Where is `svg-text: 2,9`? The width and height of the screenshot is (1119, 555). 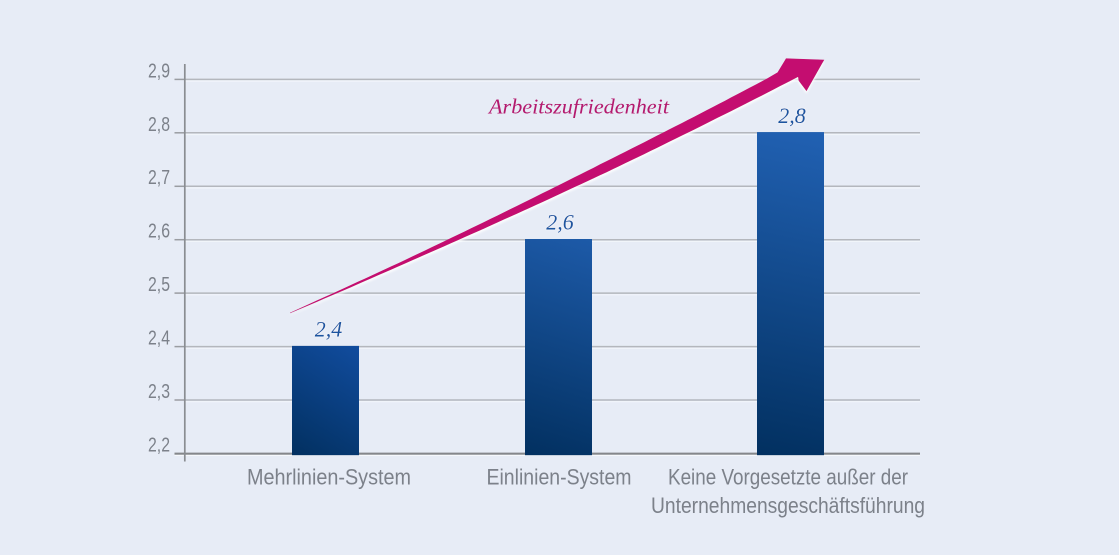 svg-text: 2,9 is located at coordinates (159, 71).